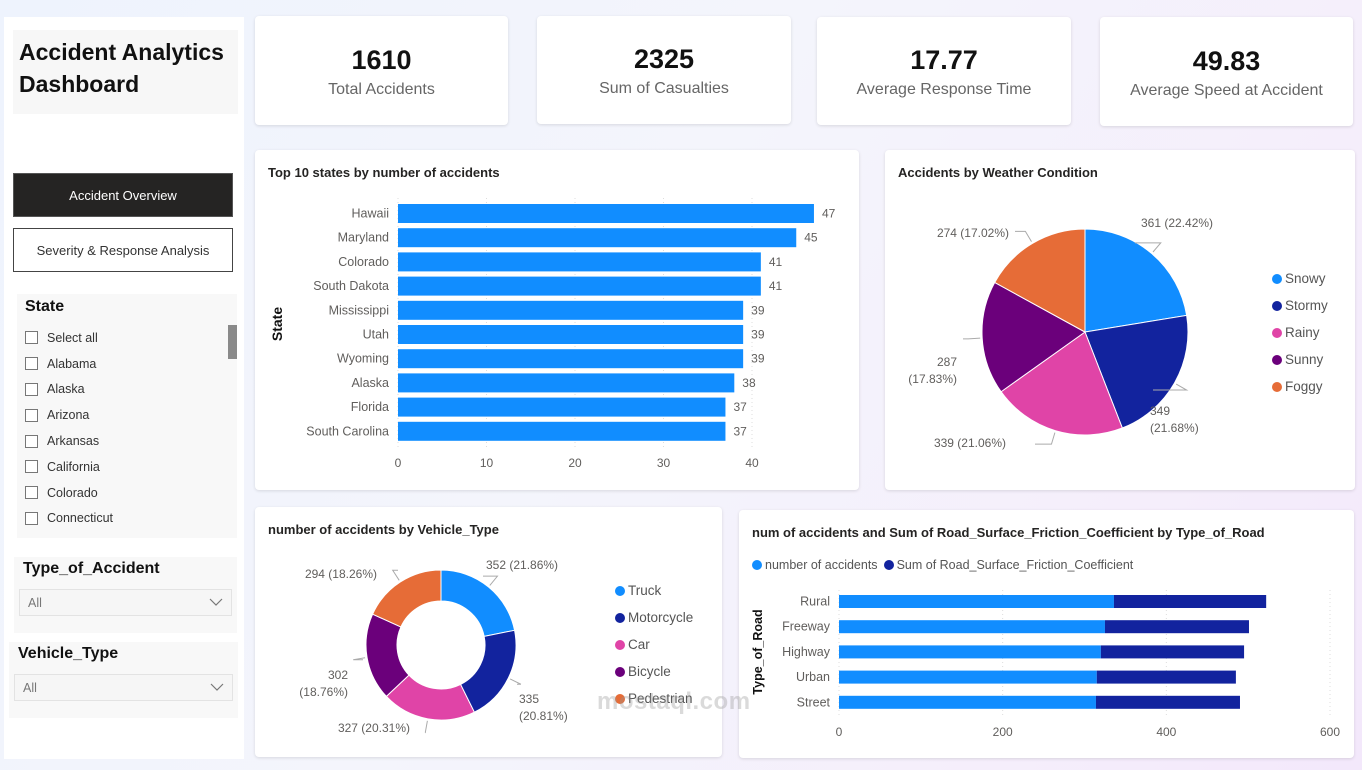 This screenshot has width=1362, height=770. What do you see at coordinates (69, 364) in the screenshot?
I see `state-slicer-item: Alabama` at bounding box center [69, 364].